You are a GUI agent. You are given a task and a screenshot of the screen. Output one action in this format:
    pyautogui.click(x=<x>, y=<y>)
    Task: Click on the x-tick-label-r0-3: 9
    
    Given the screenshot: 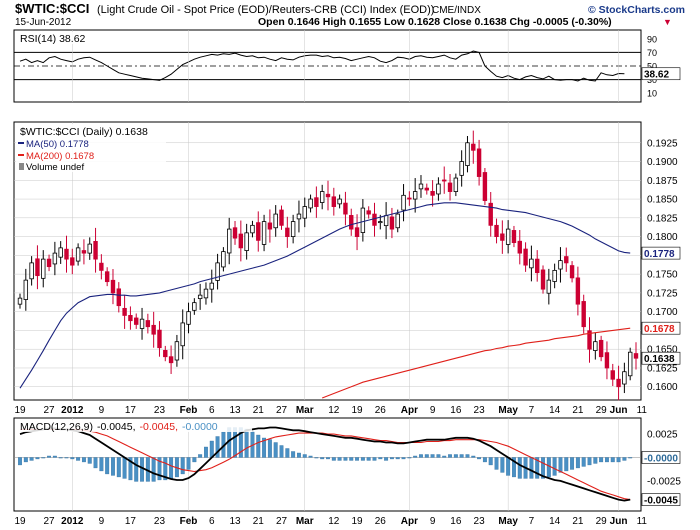 What is the action you would take?
    pyautogui.click(x=102, y=410)
    